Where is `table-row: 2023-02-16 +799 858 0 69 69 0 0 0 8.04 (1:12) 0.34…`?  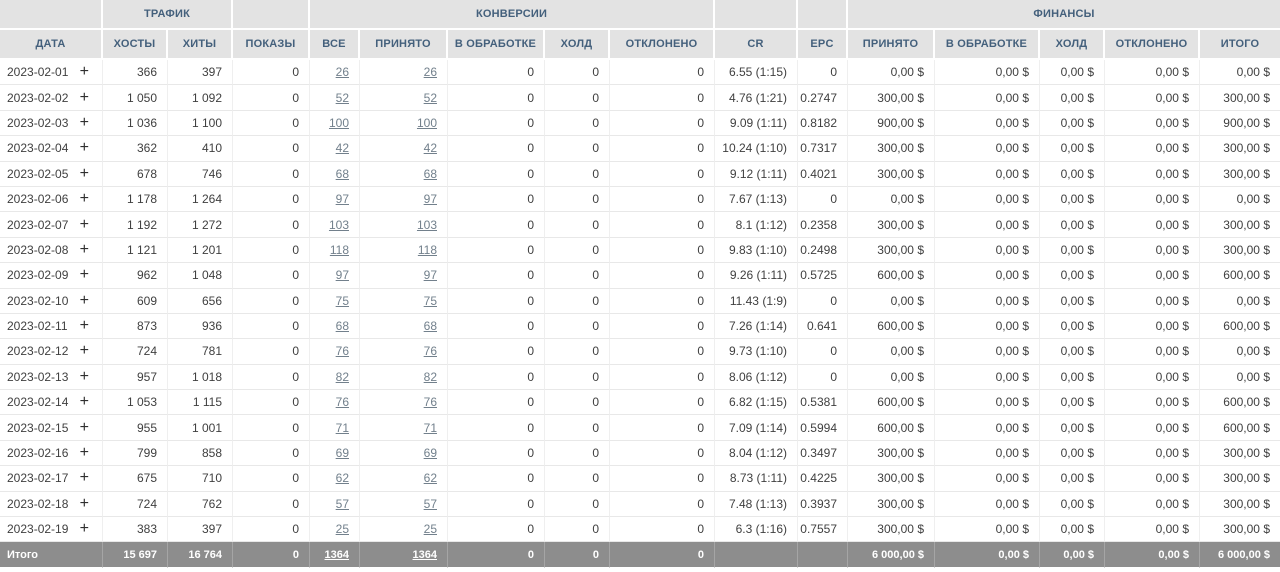 table-row: 2023-02-16 +799 858 0 69 69 0 0 0 8.04 (1:12) 0.34… is located at coordinates (640, 453).